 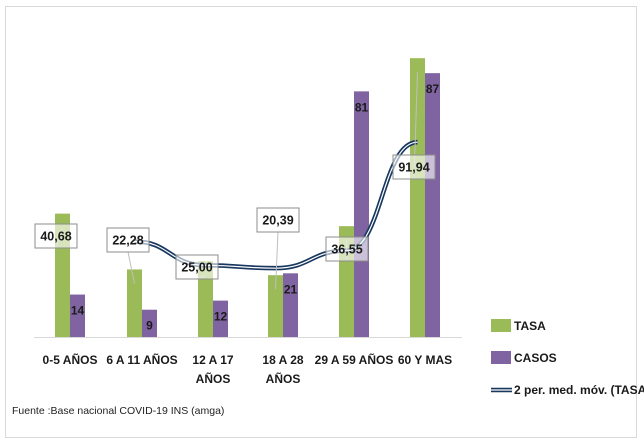 I want to click on casos-data-label: 12, so click(x=221, y=317).